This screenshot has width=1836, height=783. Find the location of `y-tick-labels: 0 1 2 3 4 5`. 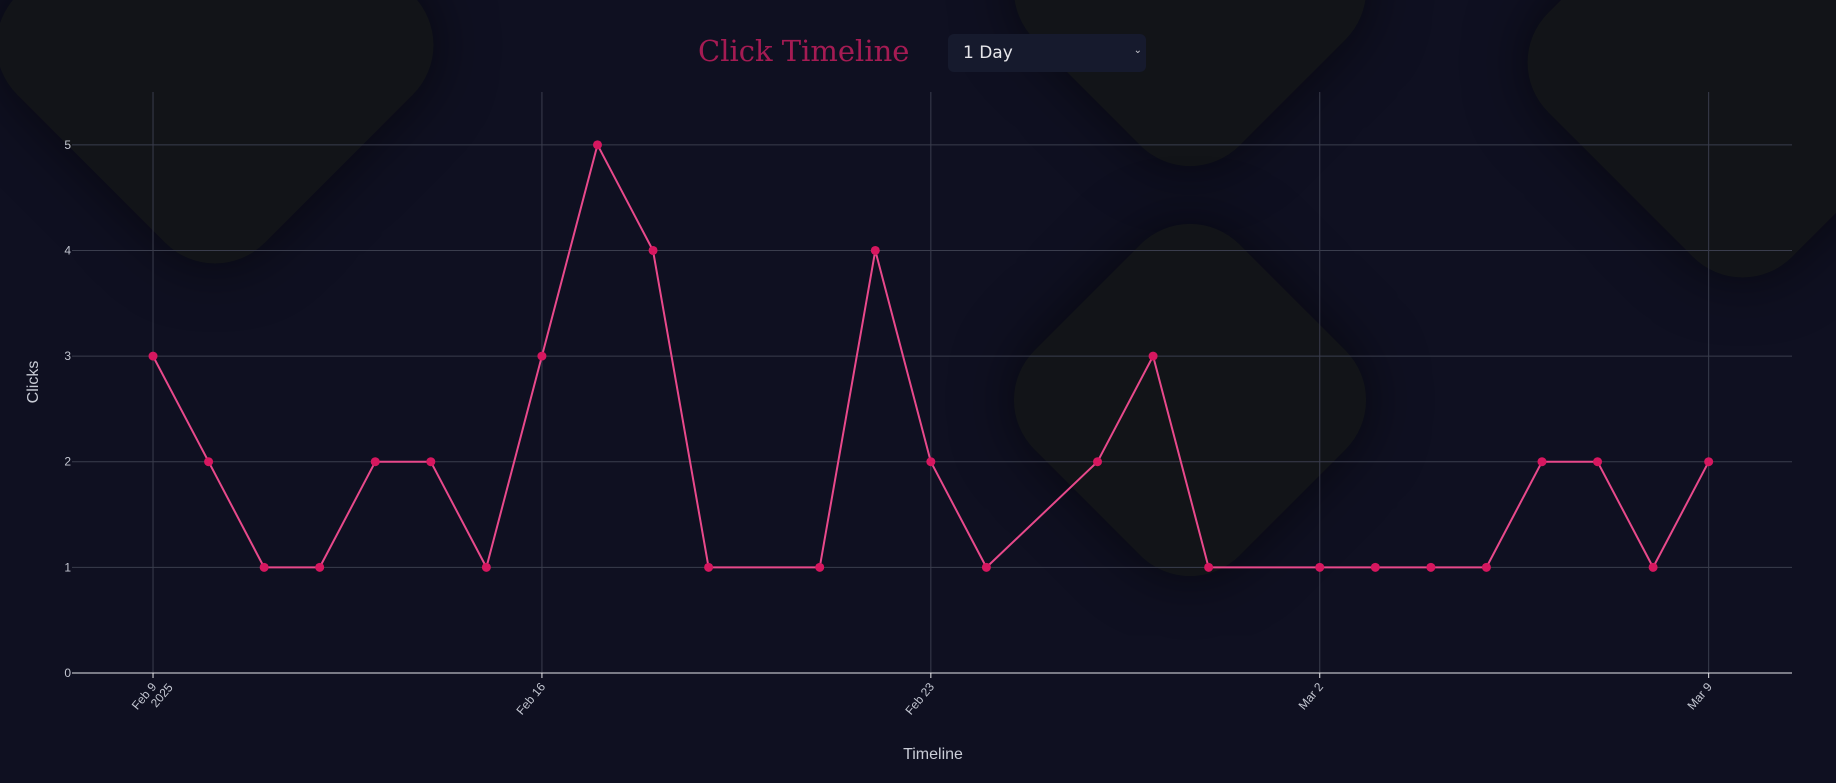

y-tick-labels: 0 1 2 3 4 5 is located at coordinates (67, 409).